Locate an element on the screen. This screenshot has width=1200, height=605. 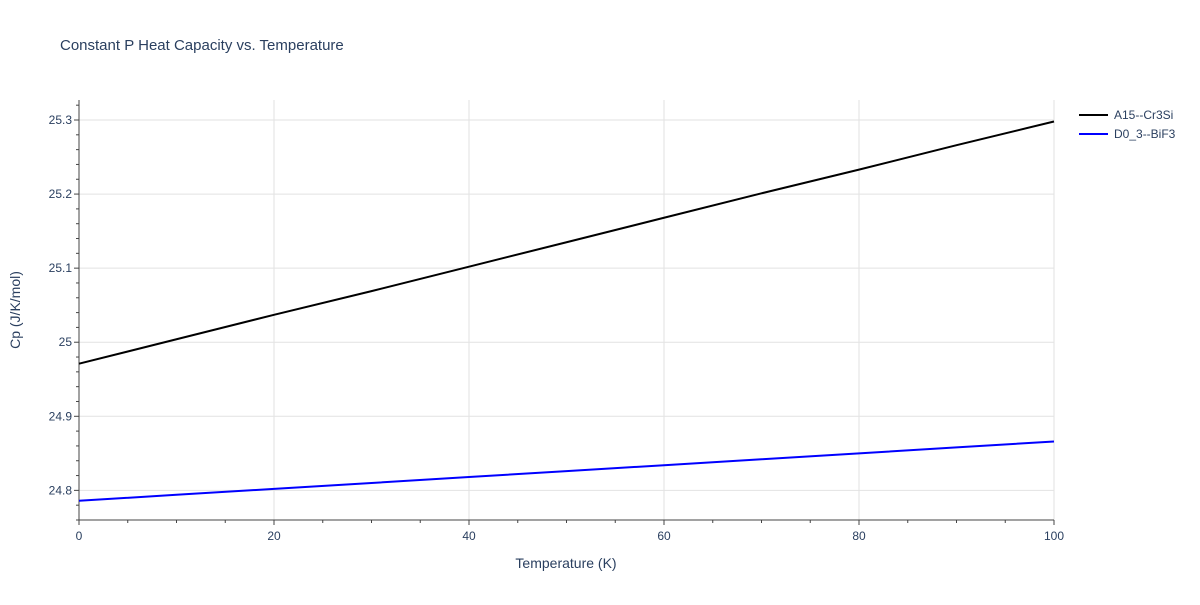
legend: A15--Cr3Si D0_3--BiF3 is located at coordinates (1127, 124).